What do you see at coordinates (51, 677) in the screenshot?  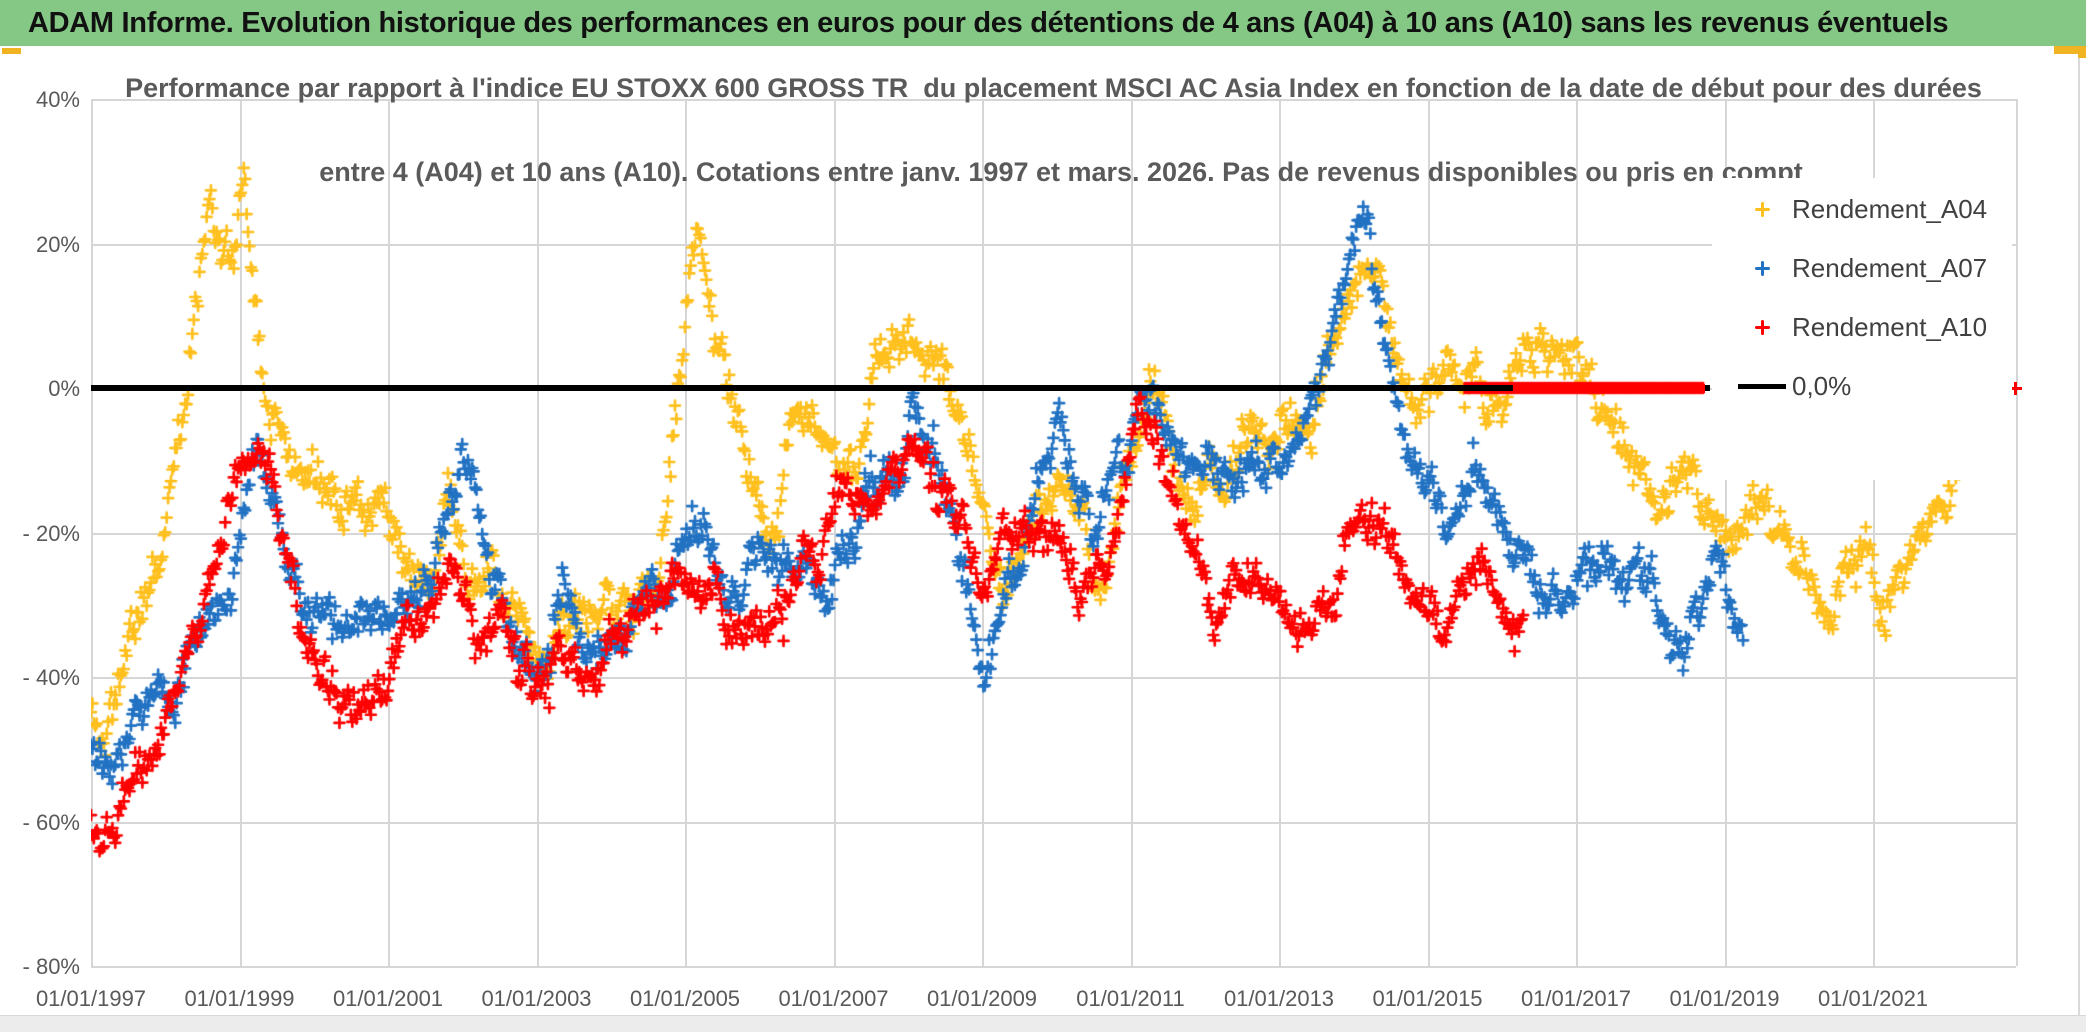 I see `y-tick-label: - 40%` at bounding box center [51, 677].